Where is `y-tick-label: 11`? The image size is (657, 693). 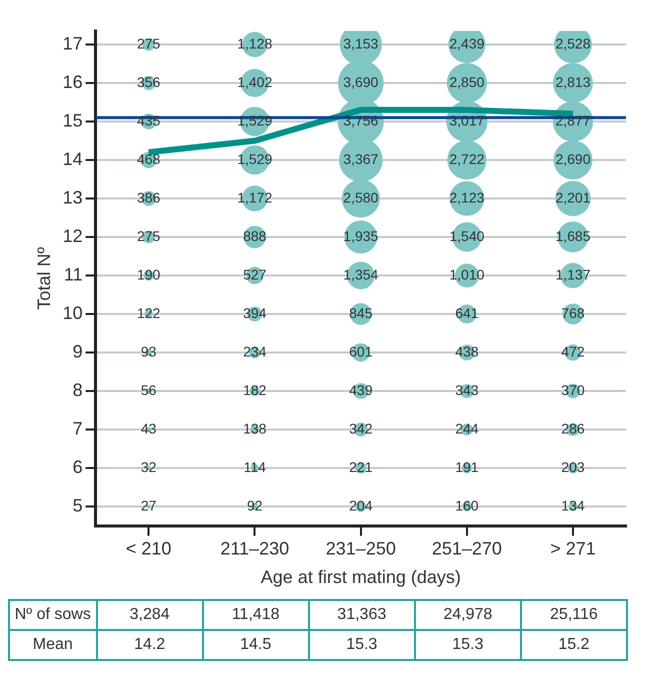 y-tick-label: 11 is located at coordinates (73, 274).